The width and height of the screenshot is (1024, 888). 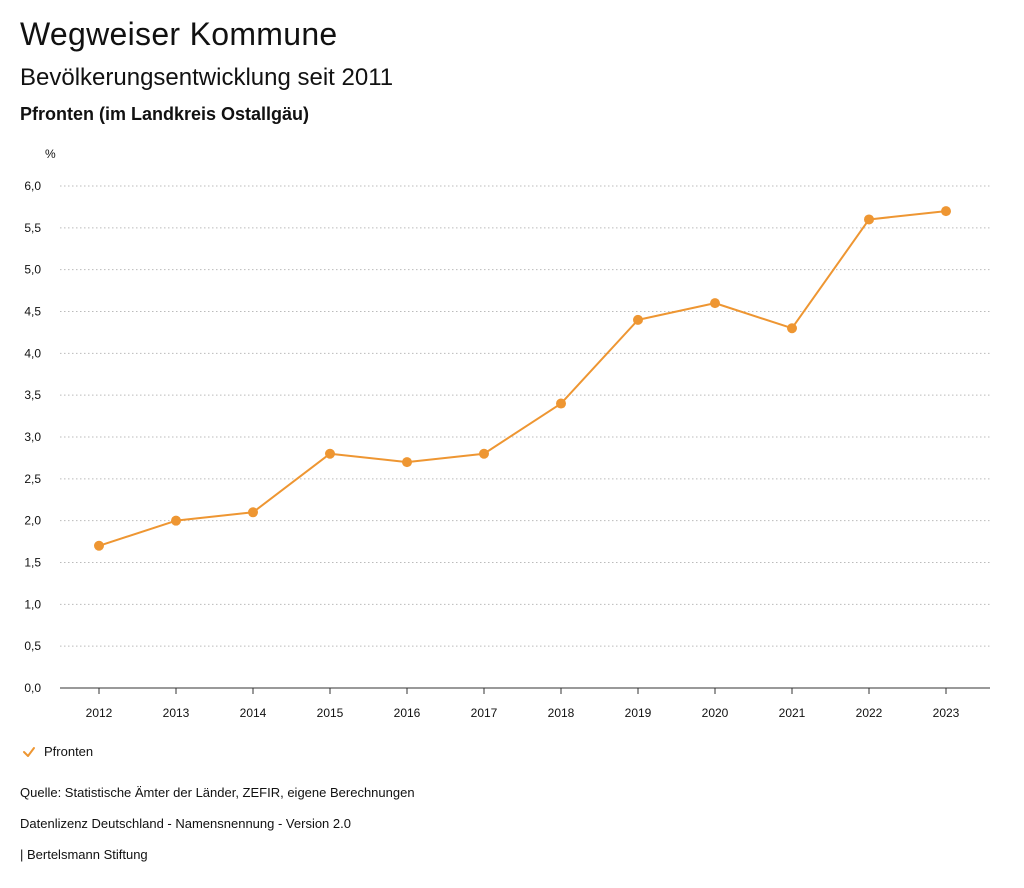 What do you see at coordinates (638, 713) in the screenshot?
I see `x-tick-label: 2019` at bounding box center [638, 713].